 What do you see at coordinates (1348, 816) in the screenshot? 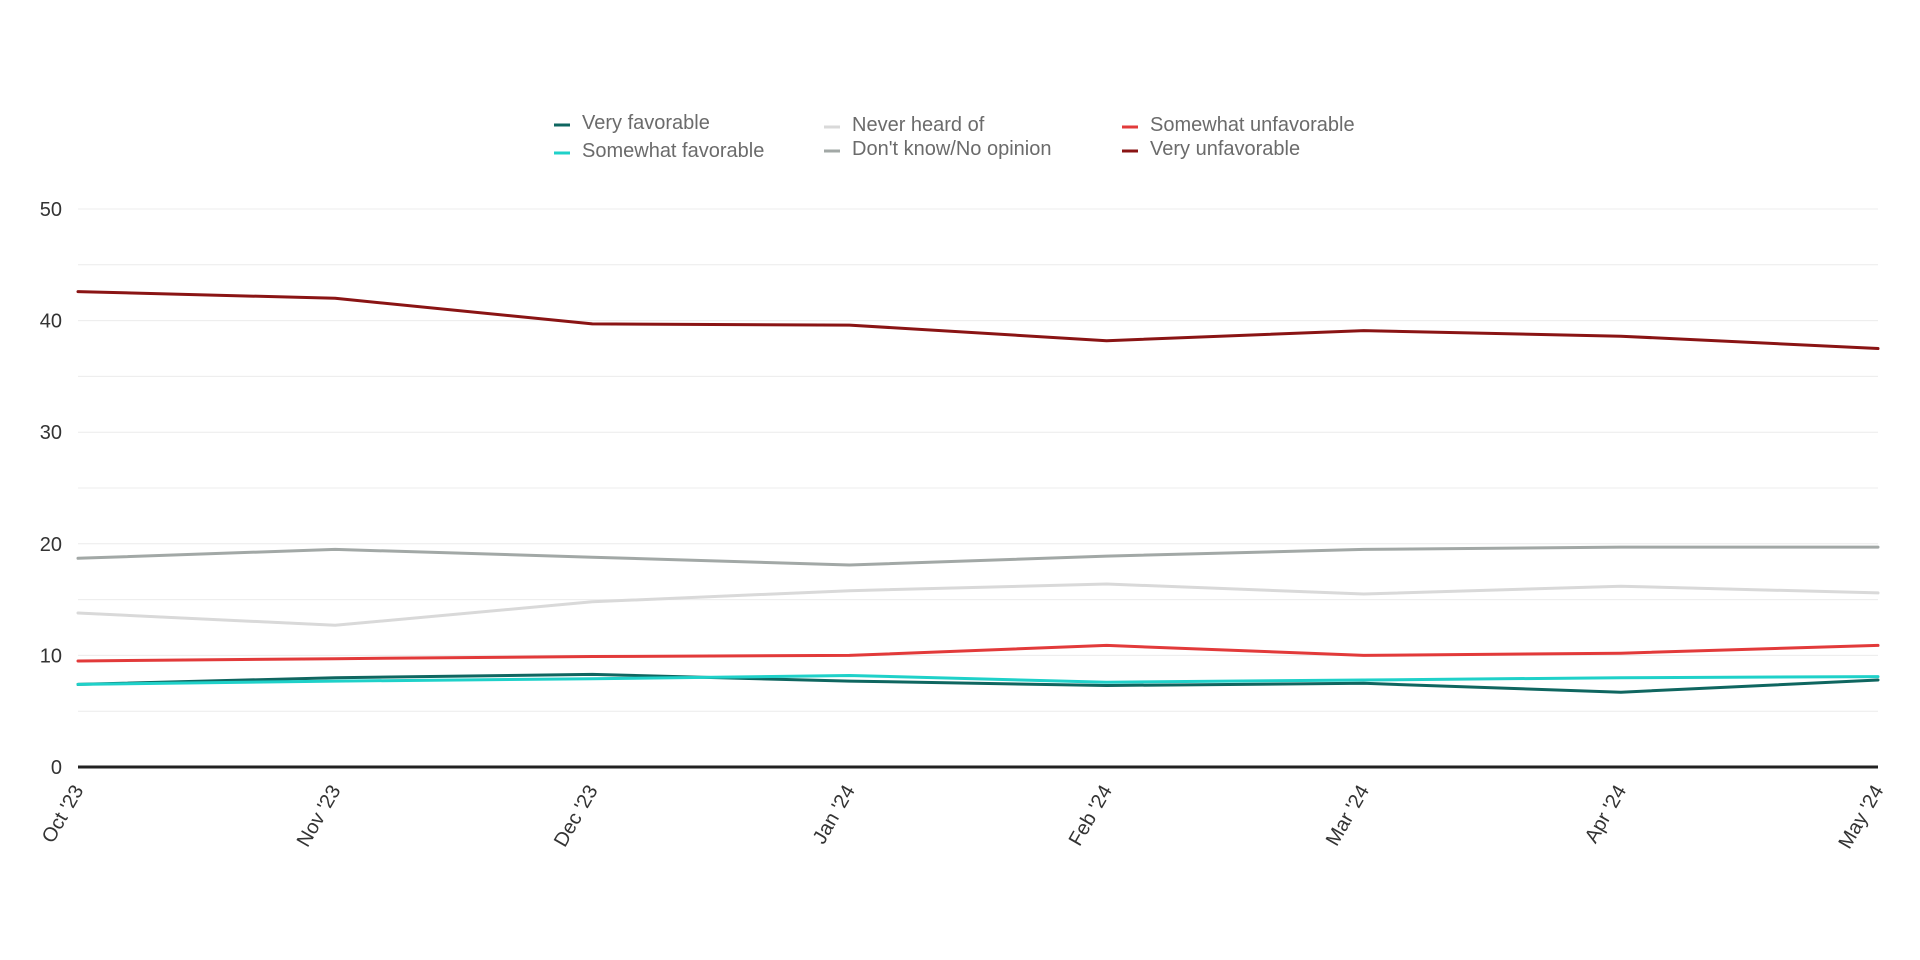
I see `x-tick-label: Mar '24` at bounding box center [1348, 816].